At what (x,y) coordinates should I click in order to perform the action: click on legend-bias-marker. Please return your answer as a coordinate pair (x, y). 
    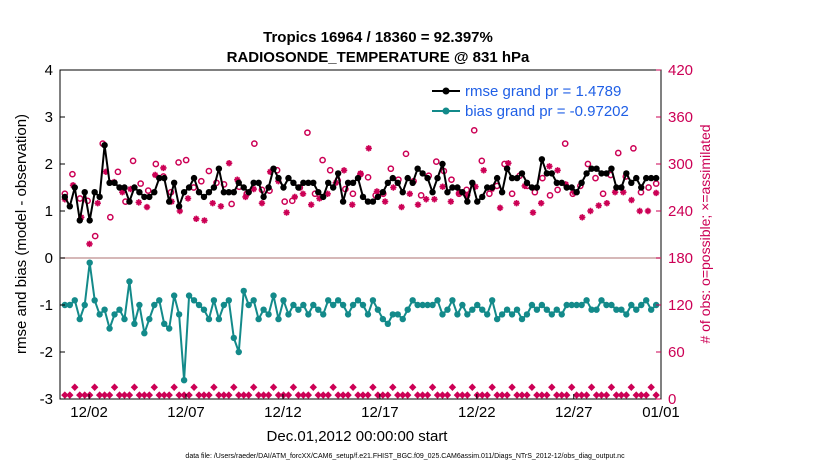
    Looking at the image, I should click on (446, 111).